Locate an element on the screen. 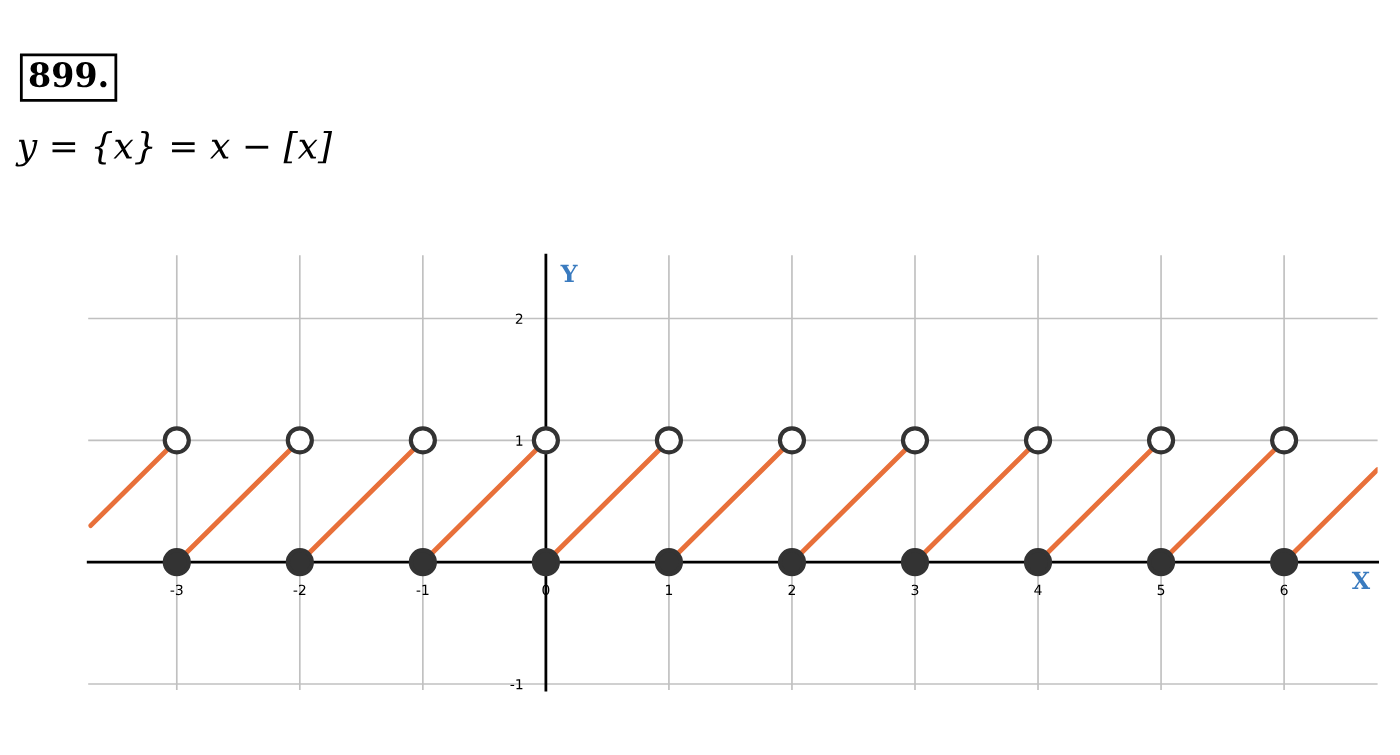 This screenshot has height=755, width=1400. y-tick-label: -1 is located at coordinates (516, 684).